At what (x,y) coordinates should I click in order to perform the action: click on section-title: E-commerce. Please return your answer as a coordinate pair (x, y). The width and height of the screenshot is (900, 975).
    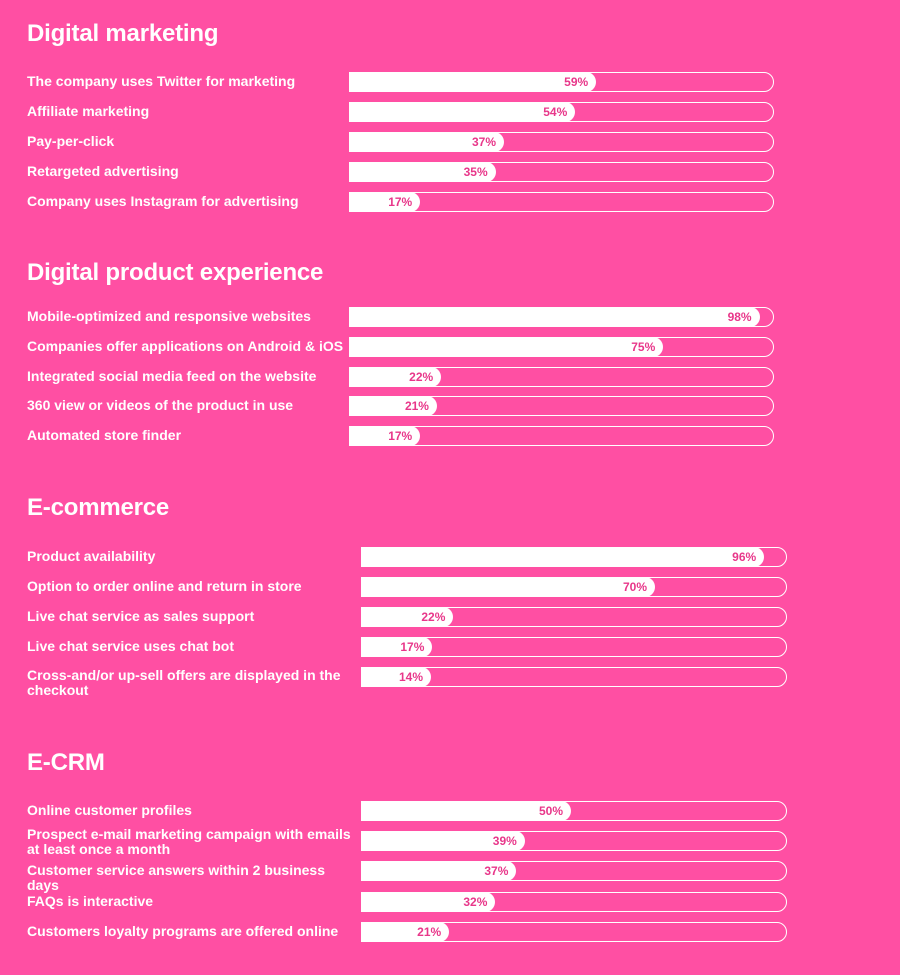
    Looking at the image, I should click on (98, 507).